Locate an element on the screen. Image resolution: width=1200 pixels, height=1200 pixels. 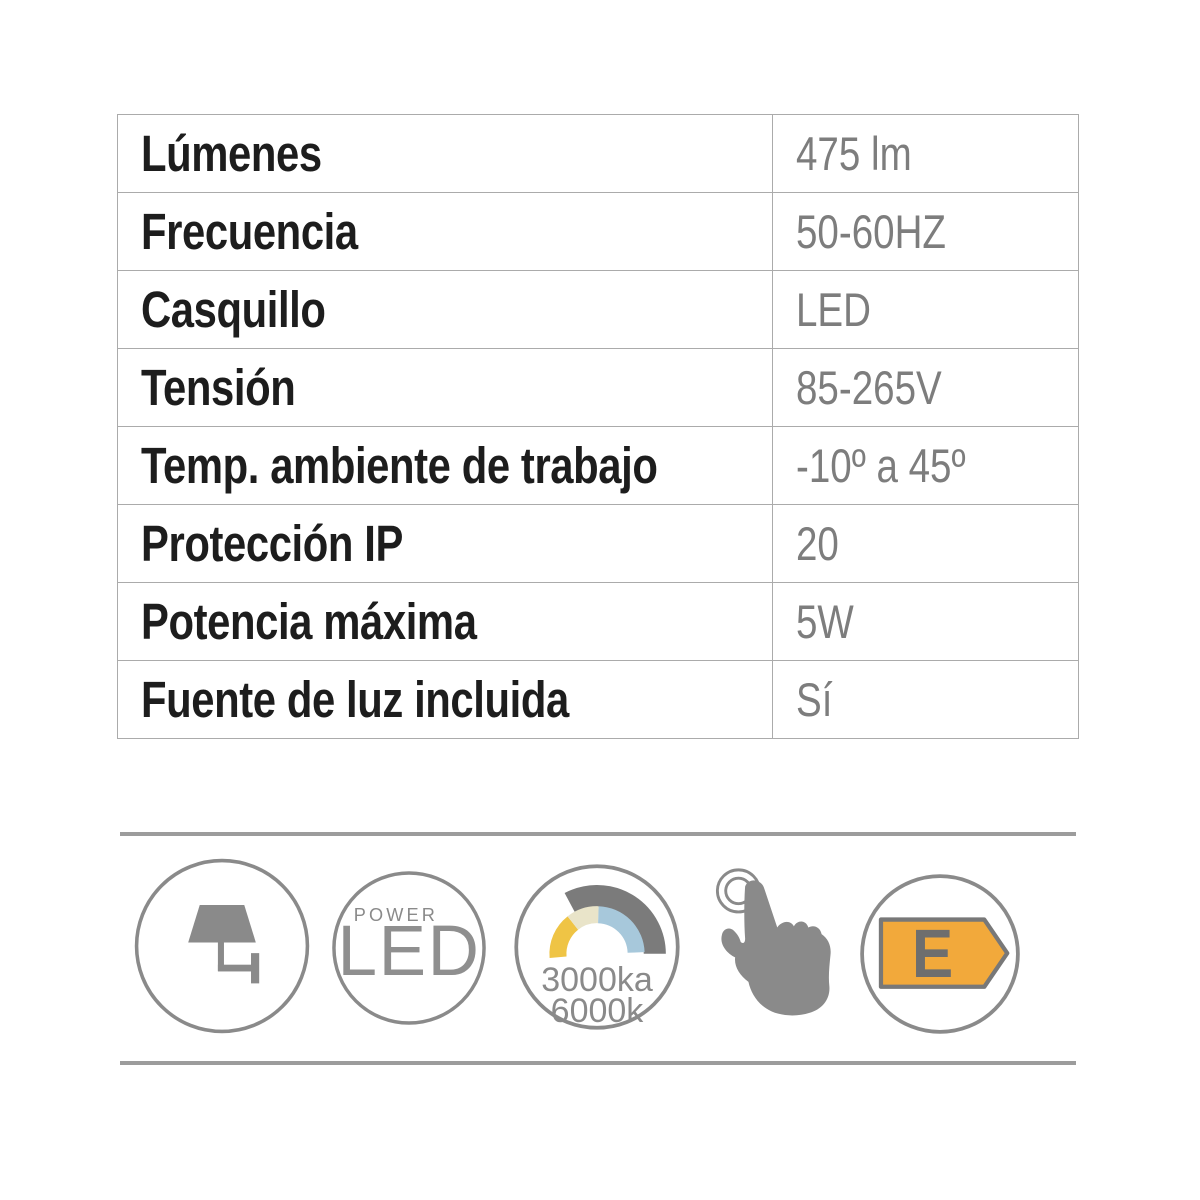
spec-value: LED is located at coordinates (925, 309).